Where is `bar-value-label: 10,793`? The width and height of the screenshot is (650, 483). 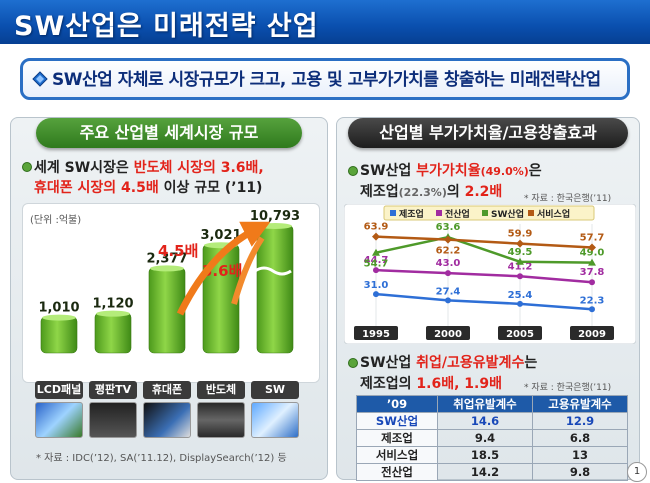
bar-value-label: 10,793 is located at coordinates (275, 216).